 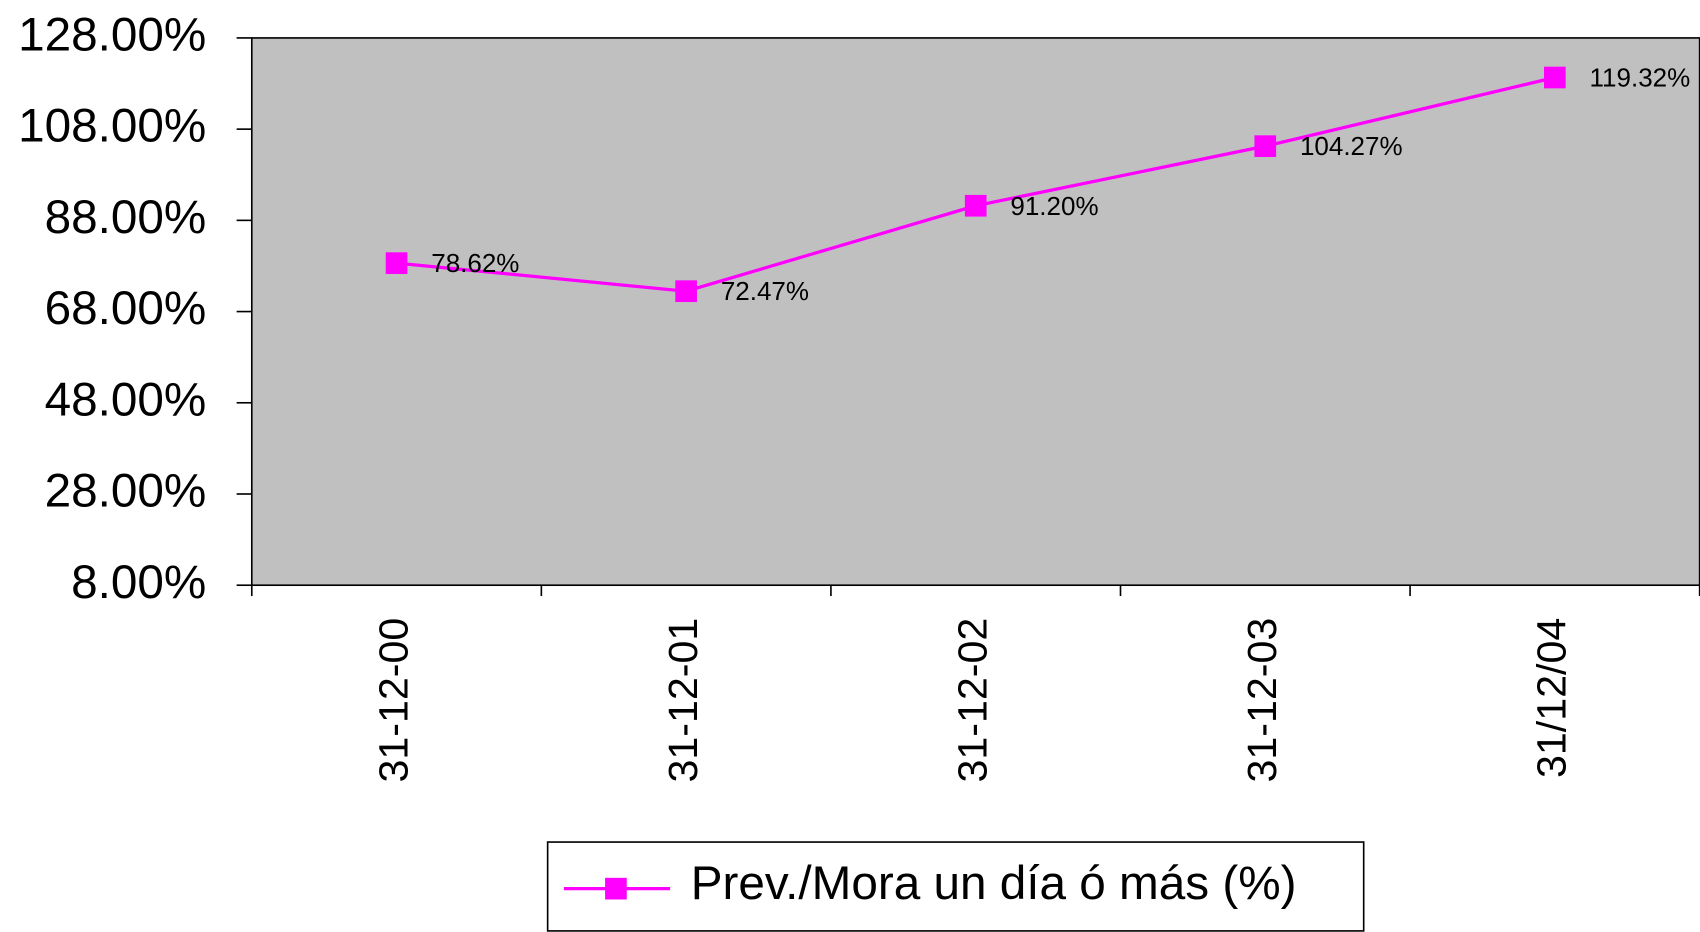 What do you see at coordinates (126, 308) in the screenshot?
I see `y-tick-label: 68.00%` at bounding box center [126, 308].